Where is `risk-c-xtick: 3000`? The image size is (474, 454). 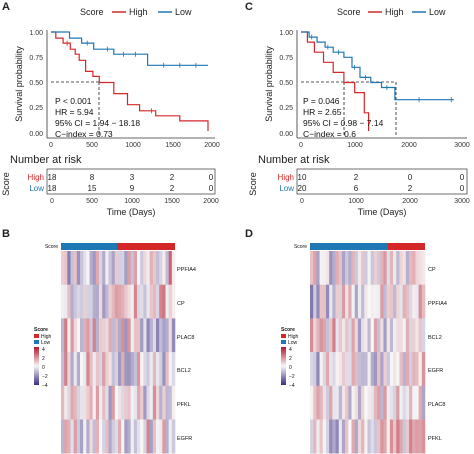 risk-c-xtick: 3000 is located at coordinates (462, 201).